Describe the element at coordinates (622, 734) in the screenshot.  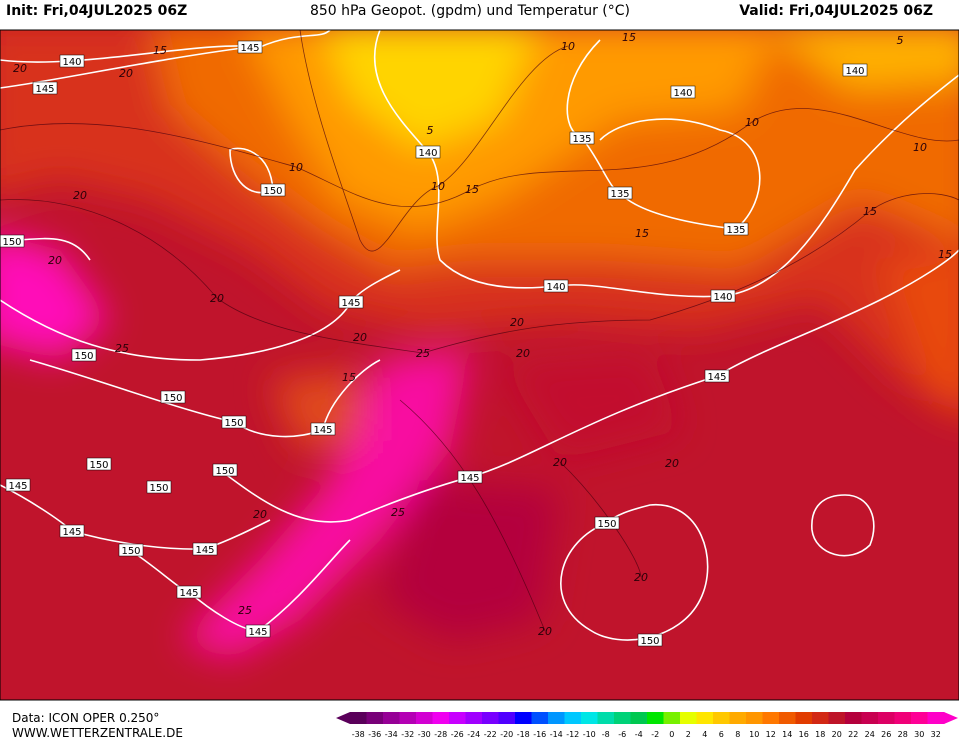
I see `legend-tick-label: -6` at that location.